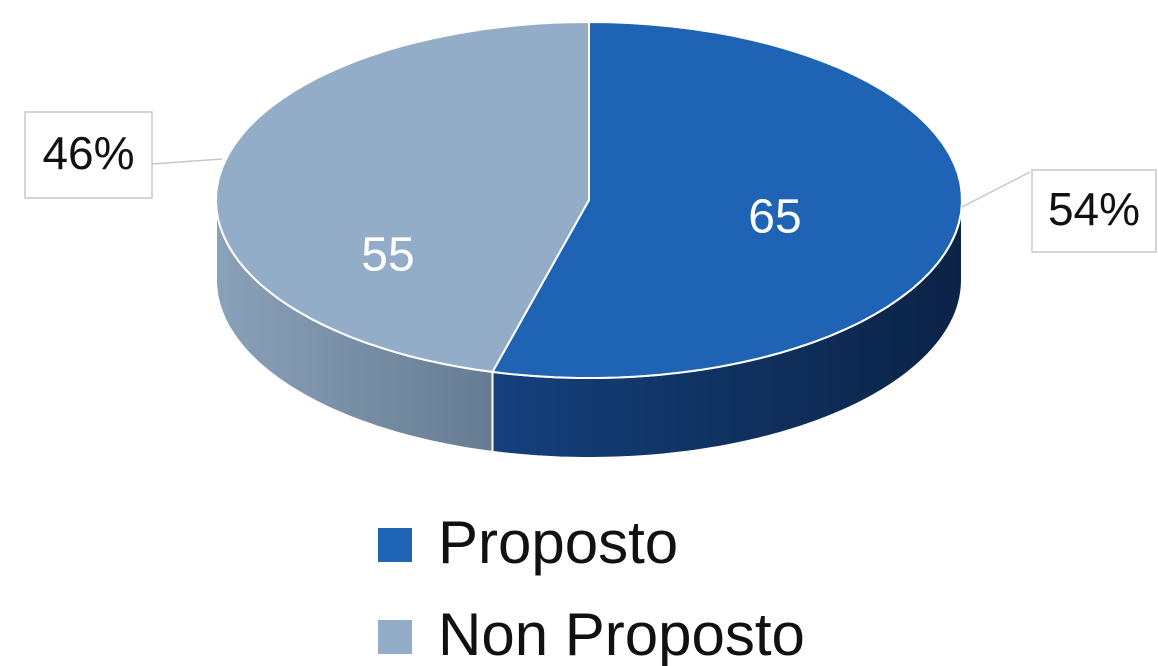 The image size is (1158, 666). I want to click on percent-label: 54%, so click(1094, 209).